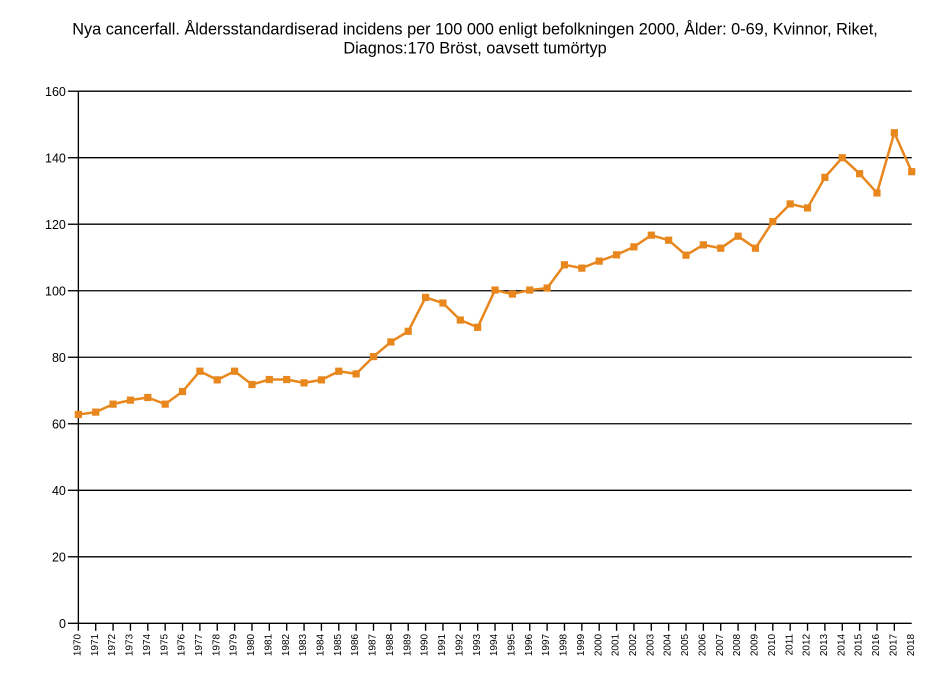 Image resolution: width=950 pixels, height=689 pixels. What do you see at coordinates (130, 644) in the screenshot?
I see `svg-text: 1973` at bounding box center [130, 644].